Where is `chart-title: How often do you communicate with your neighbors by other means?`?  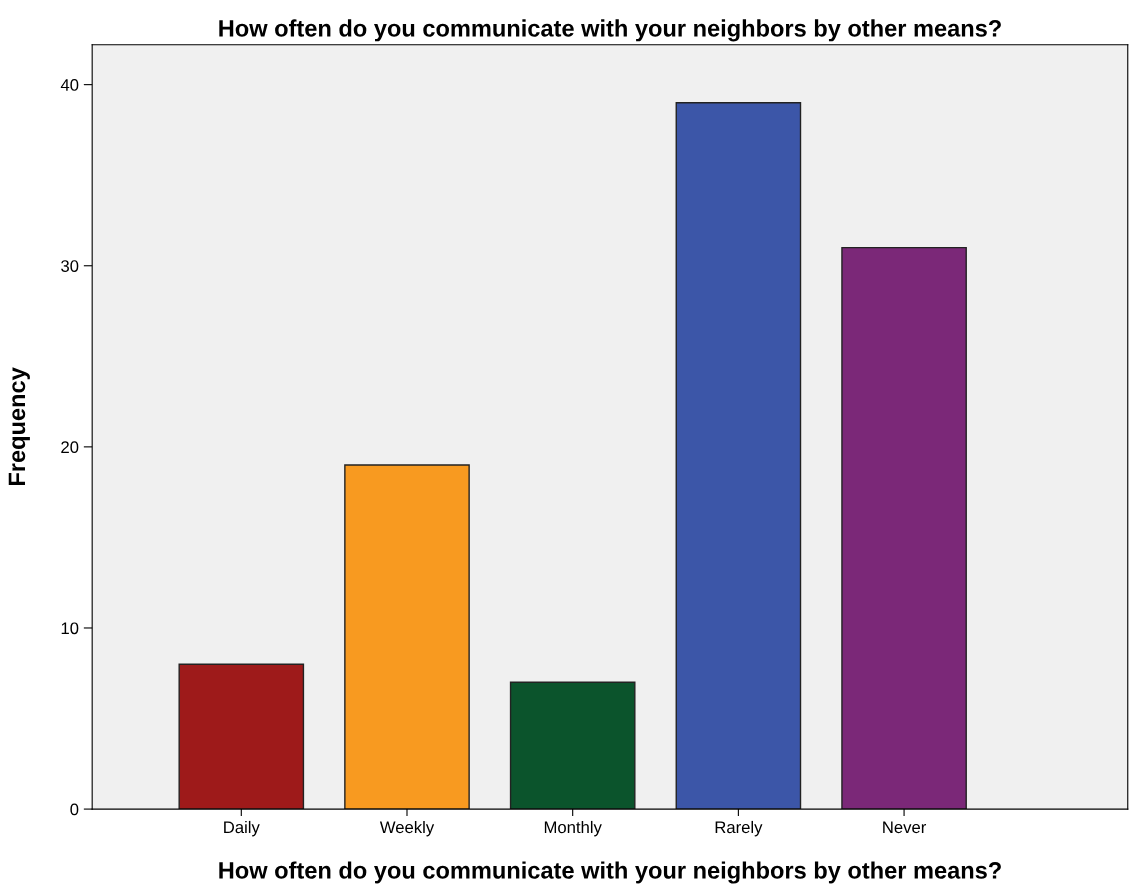
chart-title: How often do you communicate with your neighbors by other means? is located at coordinates (610, 30).